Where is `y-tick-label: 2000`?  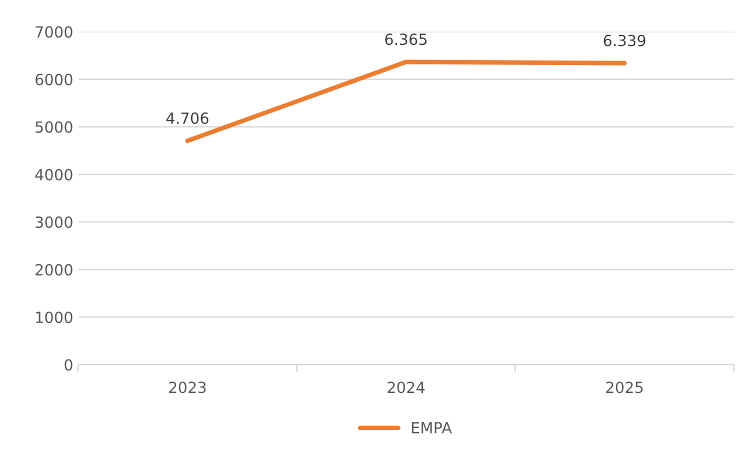
y-tick-label: 2000 is located at coordinates (54, 270).